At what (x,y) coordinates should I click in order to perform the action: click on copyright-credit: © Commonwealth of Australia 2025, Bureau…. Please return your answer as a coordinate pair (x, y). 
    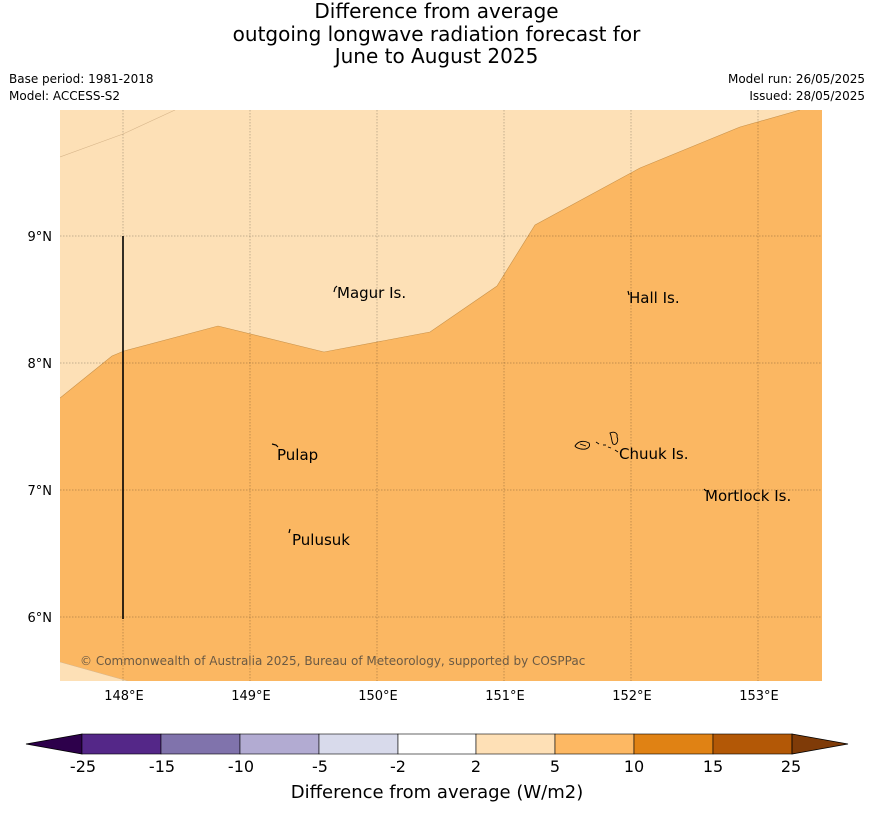
    Looking at the image, I should click on (332, 661).